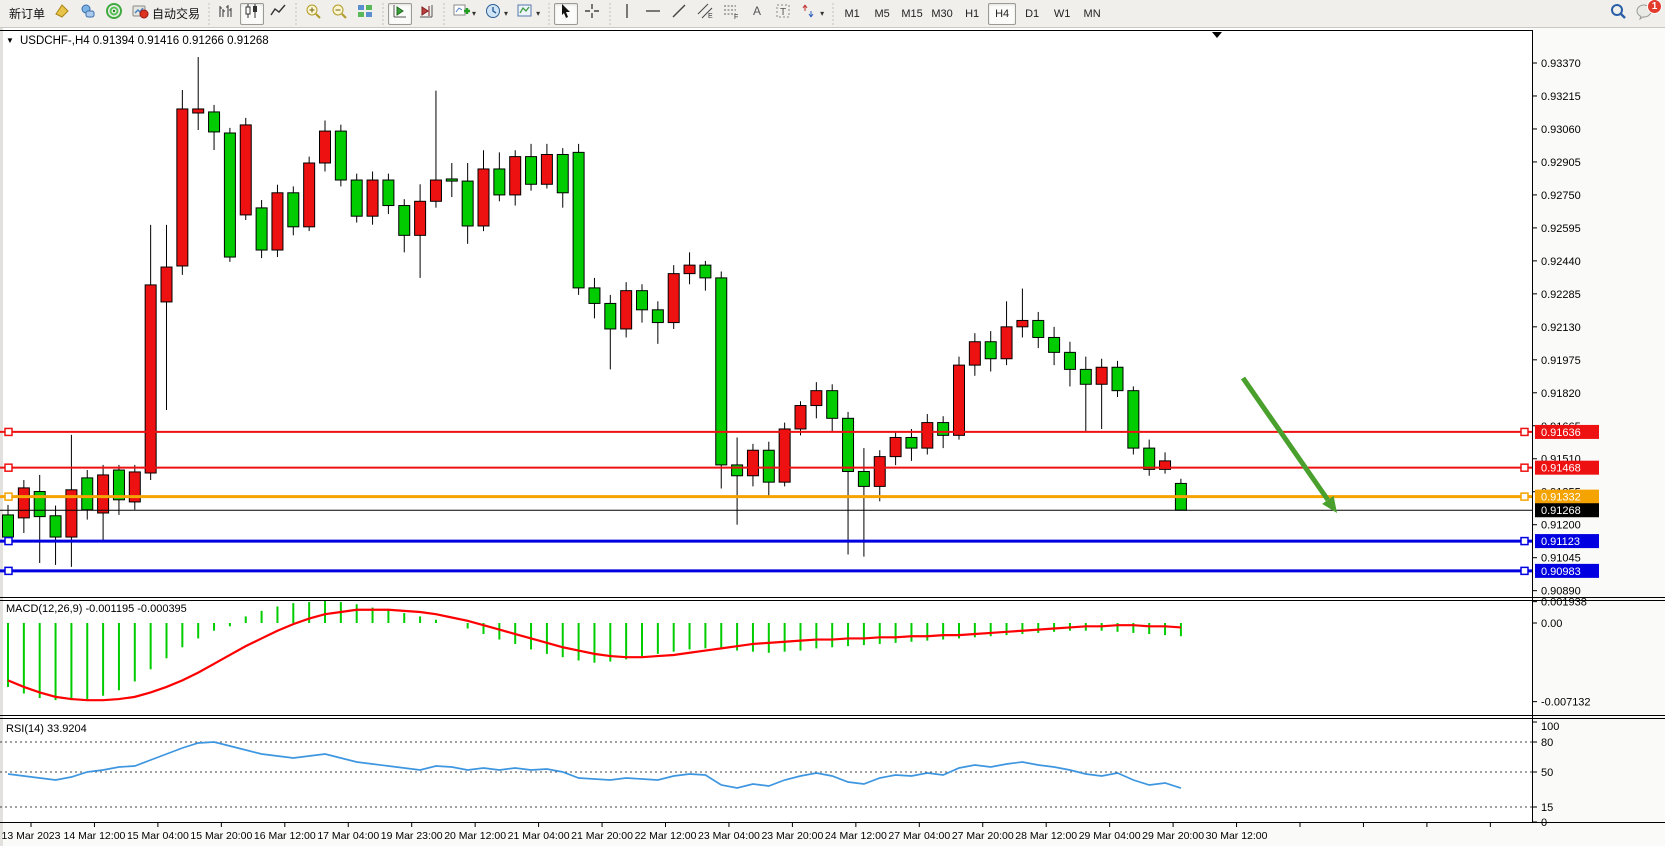  I want to click on timeframe-m15-button: M15, so click(912, 13).